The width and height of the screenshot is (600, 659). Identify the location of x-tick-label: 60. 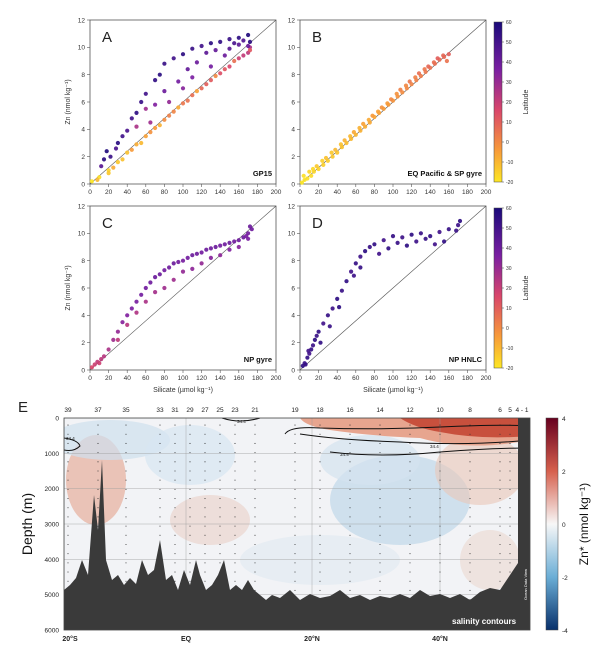
(146, 378).